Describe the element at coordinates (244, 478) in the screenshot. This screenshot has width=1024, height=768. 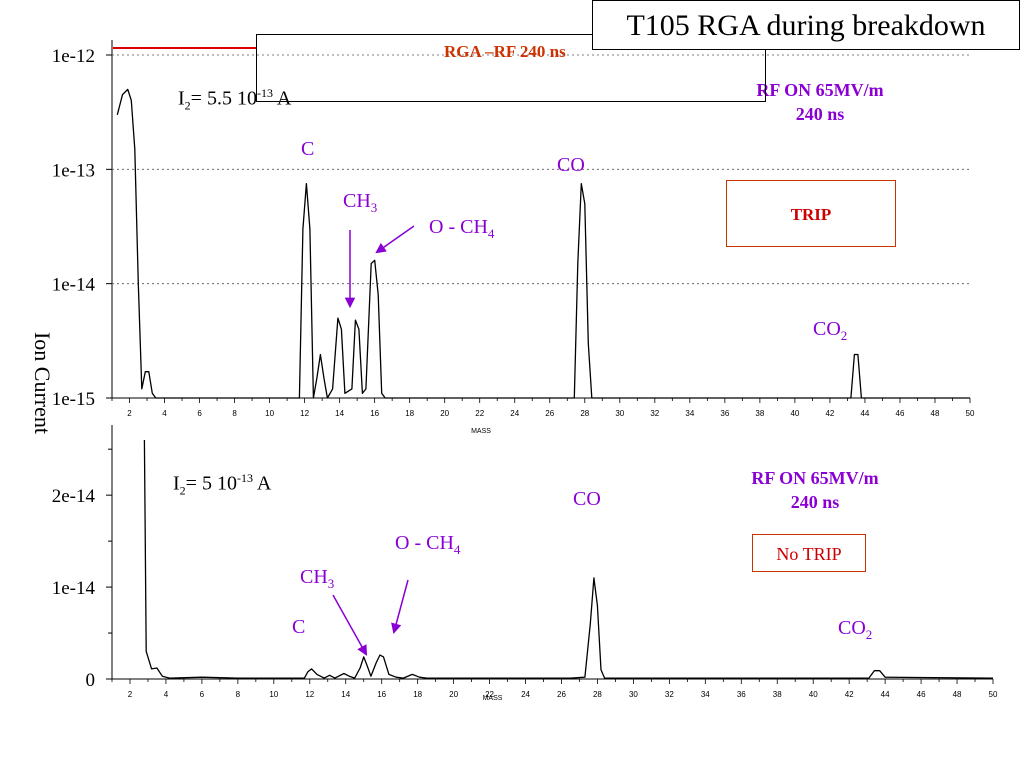
I see `current-exponent: -13` at that location.